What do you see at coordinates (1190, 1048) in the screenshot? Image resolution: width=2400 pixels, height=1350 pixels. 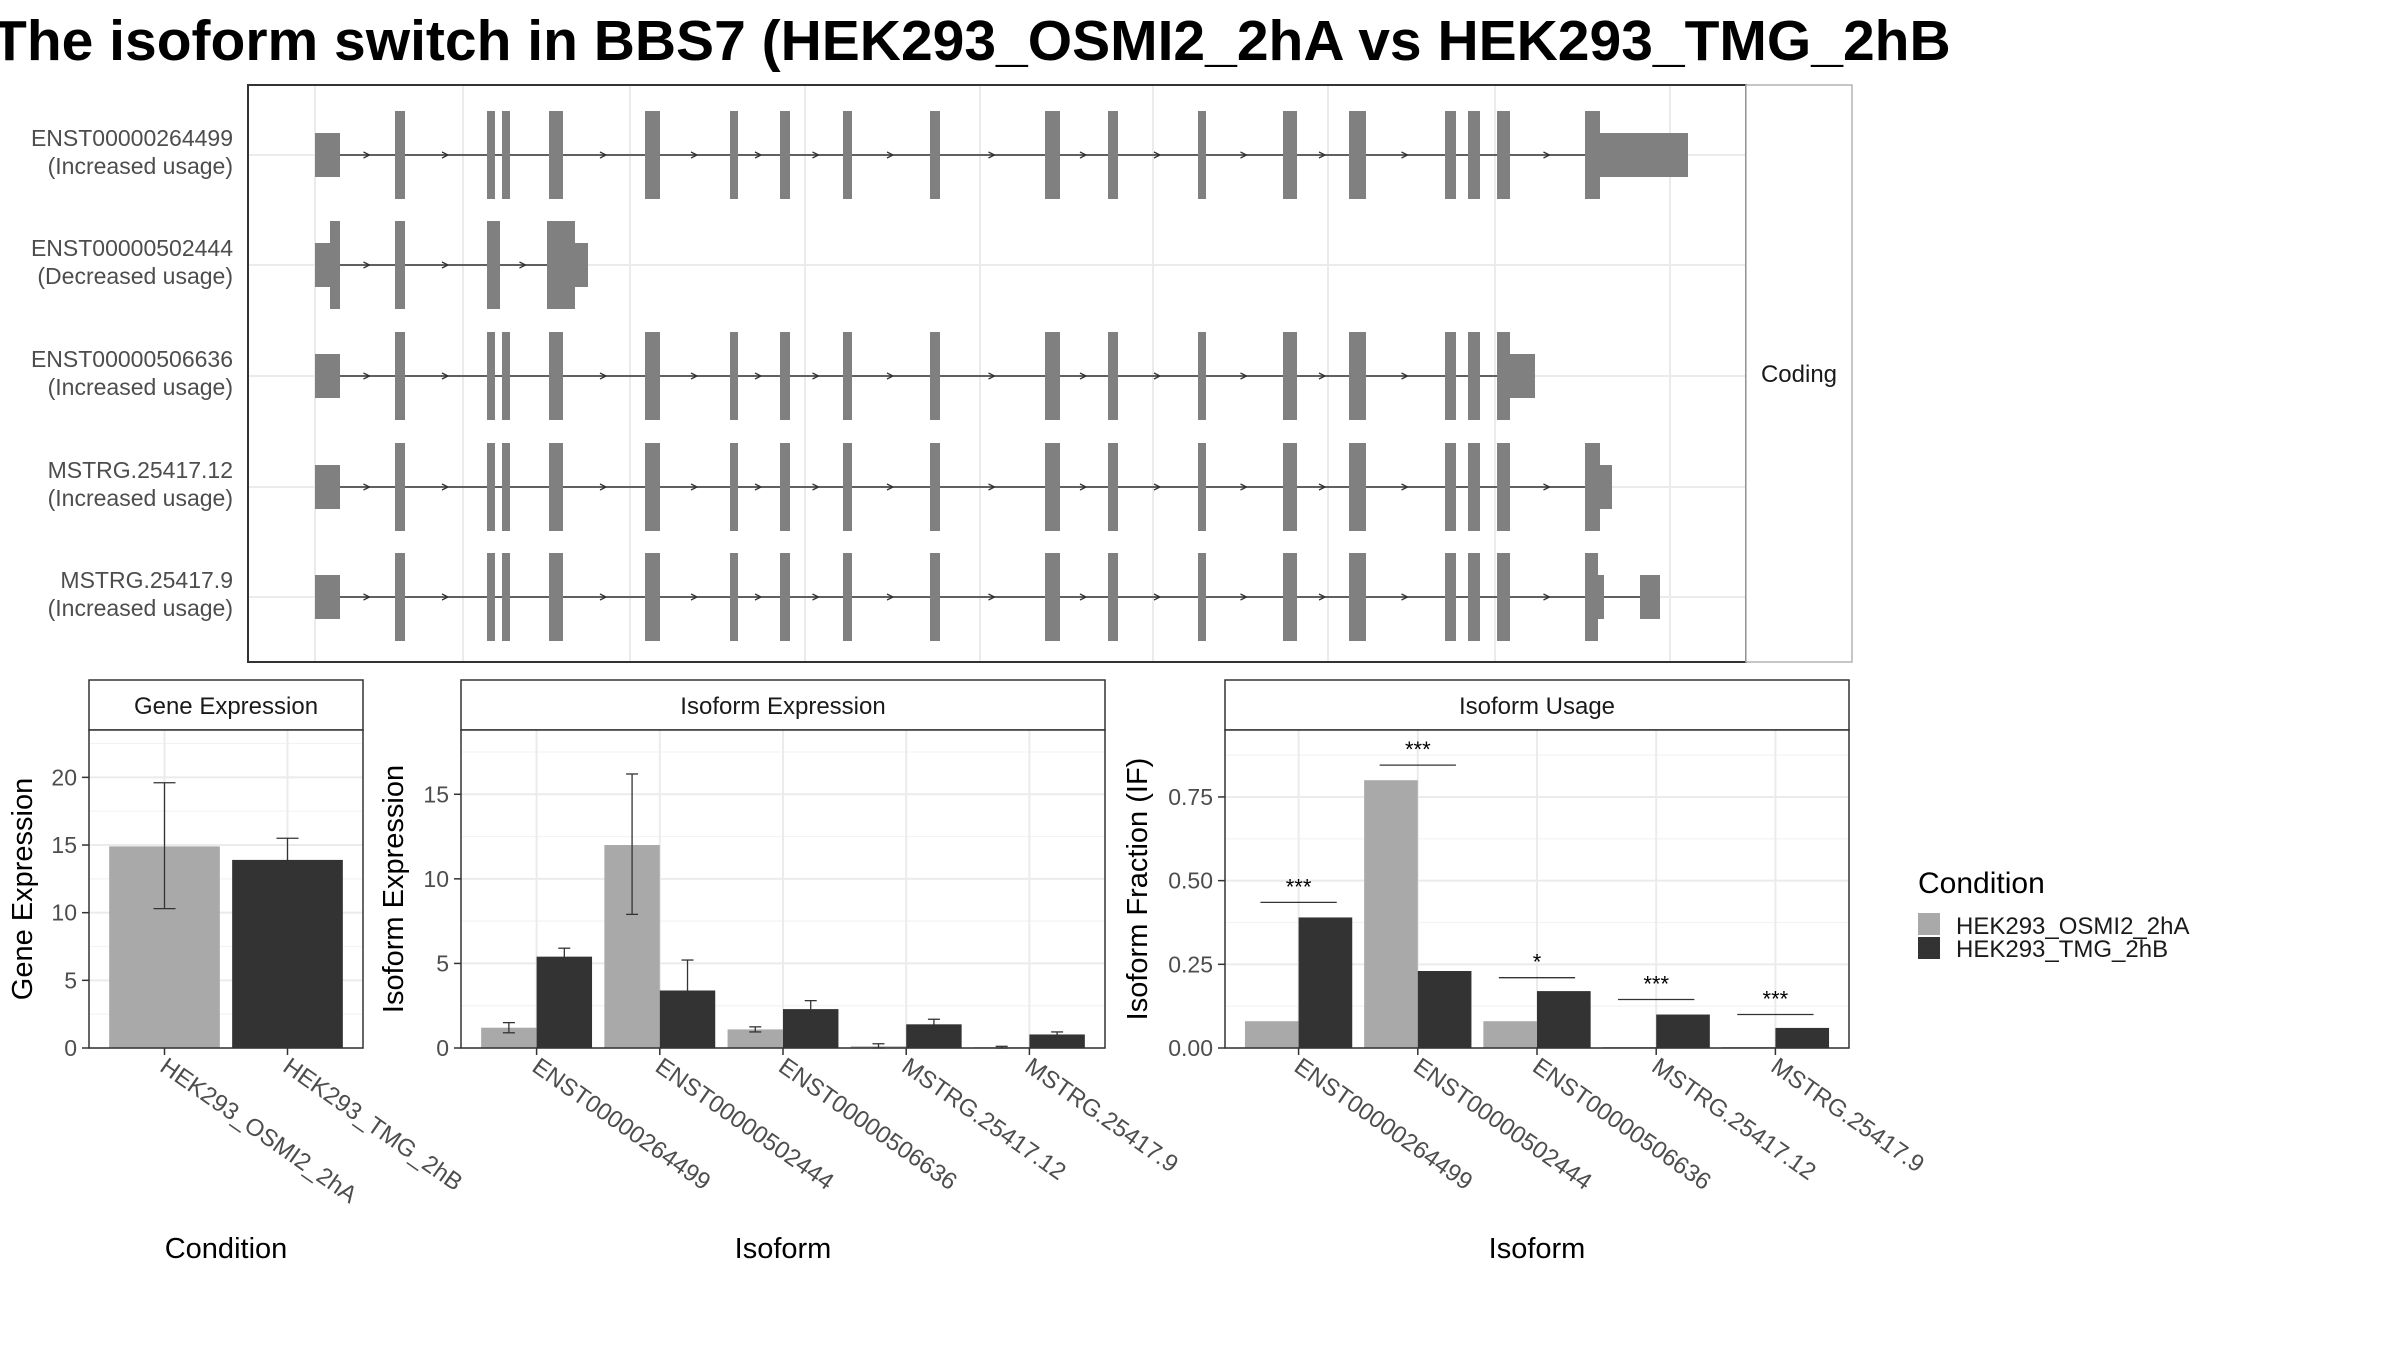 I see `y-tick-label: 0.00` at bounding box center [1190, 1048].